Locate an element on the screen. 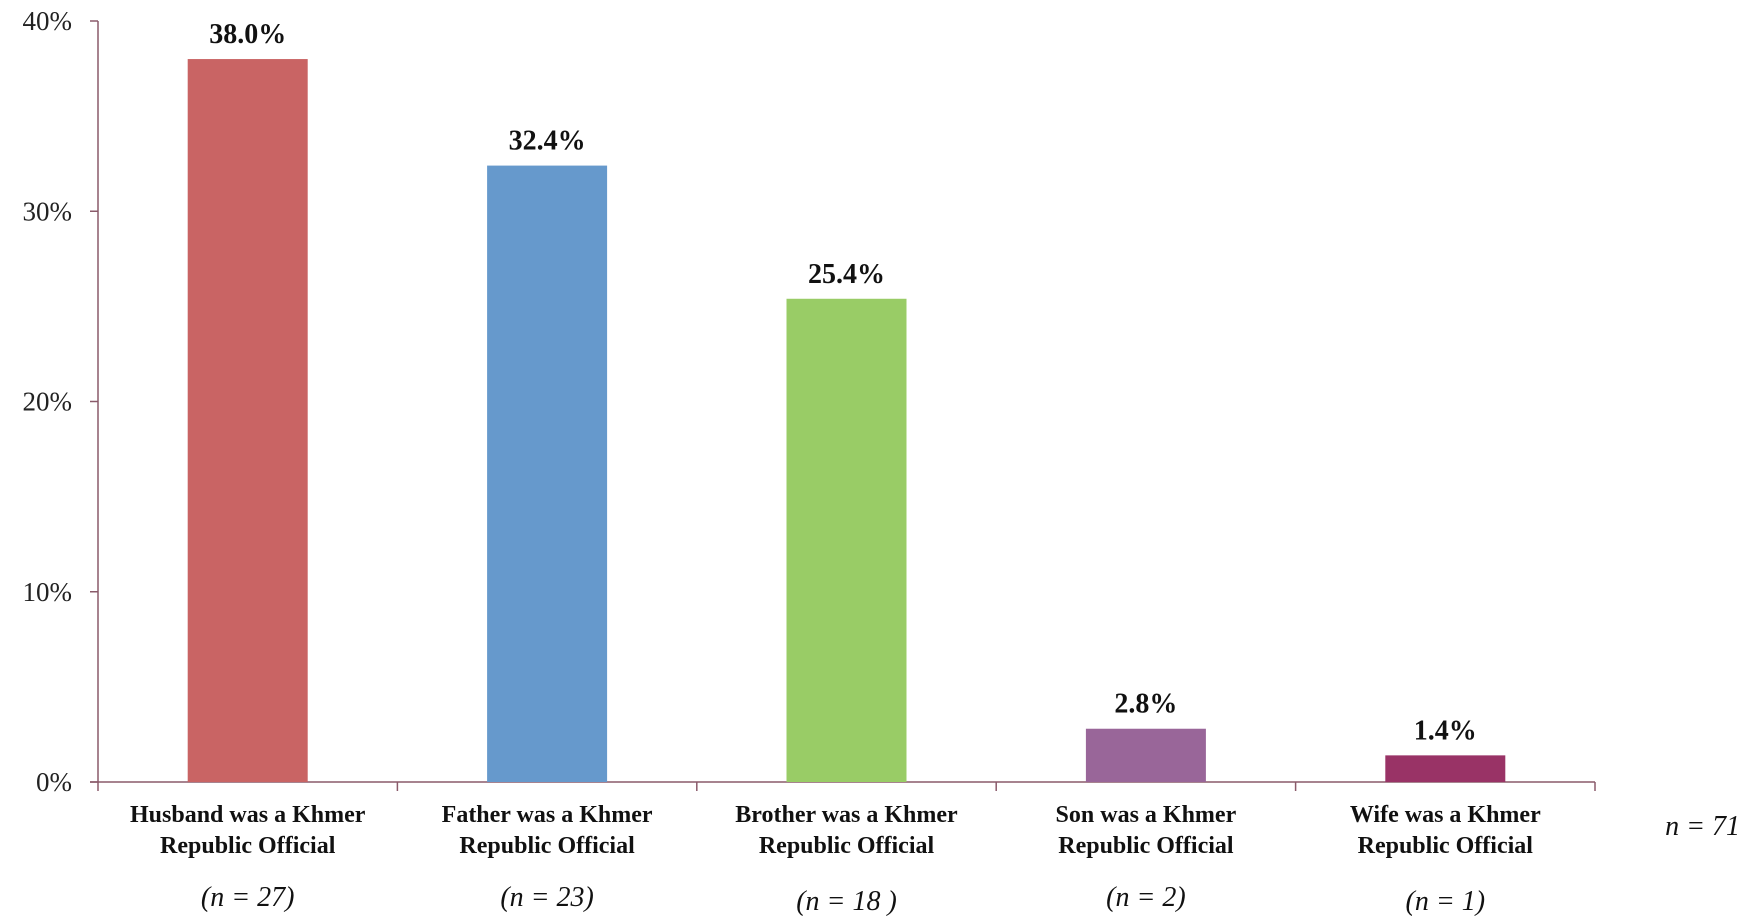 The width and height of the screenshot is (1756, 916). category-label: Brother was a Khmer is located at coordinates (846, 815).